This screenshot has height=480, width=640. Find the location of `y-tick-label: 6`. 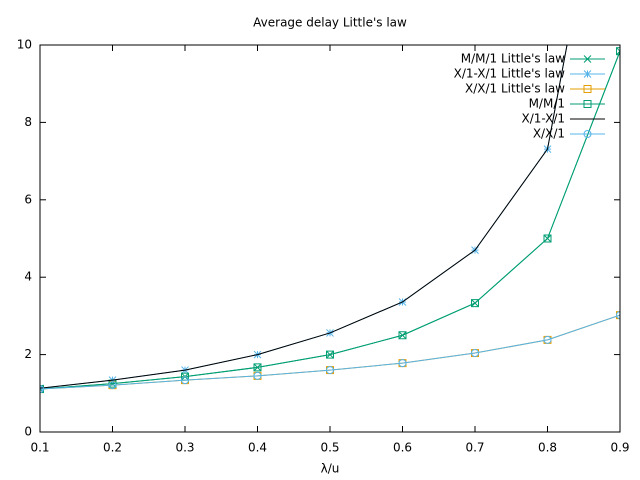

y-tick-label: 6 is located at coordinates (28, 199).